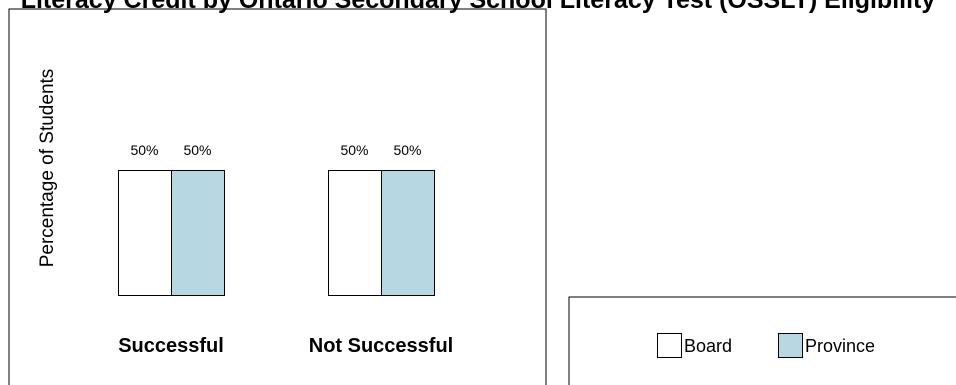  Describe the element at coordinates (144, 150) in the screenshot. I see `value-label-board-1: 50%` at that location.